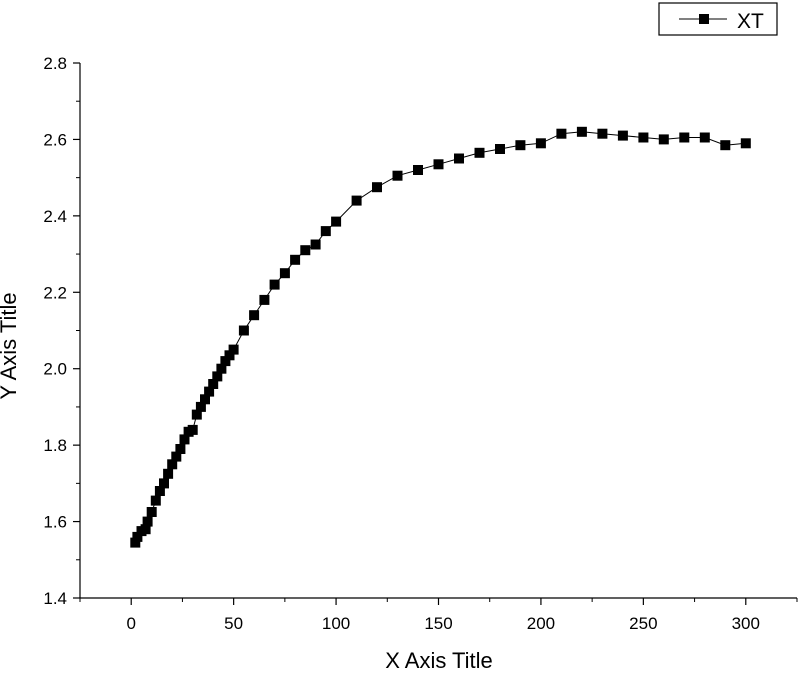 The image size is (800, 677). What do you see at coordinates (718, 19) in the screenshot?
I see `legend: XT` at bounding box center [718, 19].